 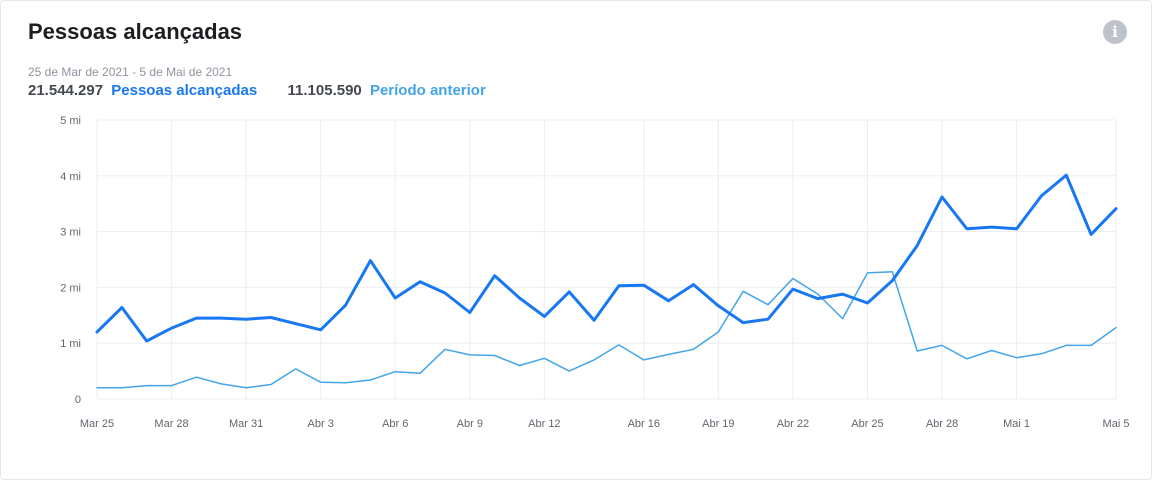 I want to click on x-tick-label: Abr 12, so click(x=544, y=424).